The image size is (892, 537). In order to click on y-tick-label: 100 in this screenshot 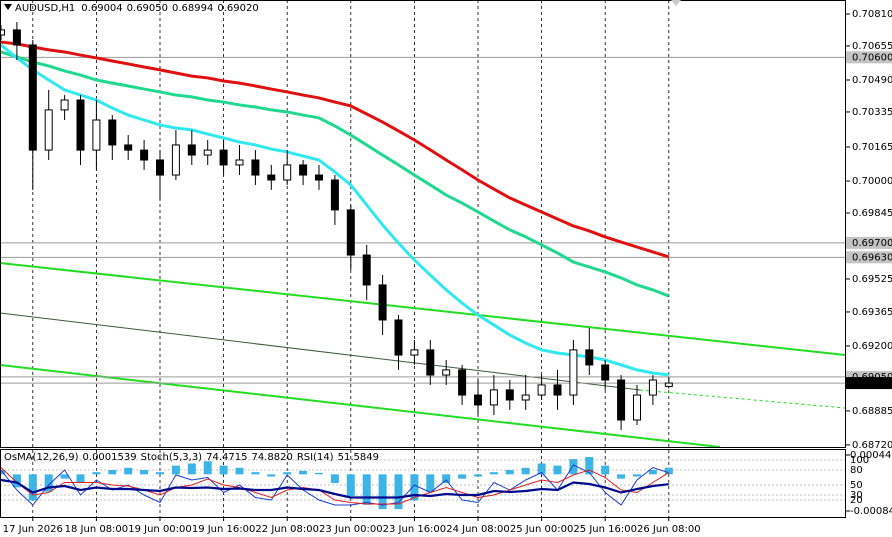, I will do `click(859, 460)`.